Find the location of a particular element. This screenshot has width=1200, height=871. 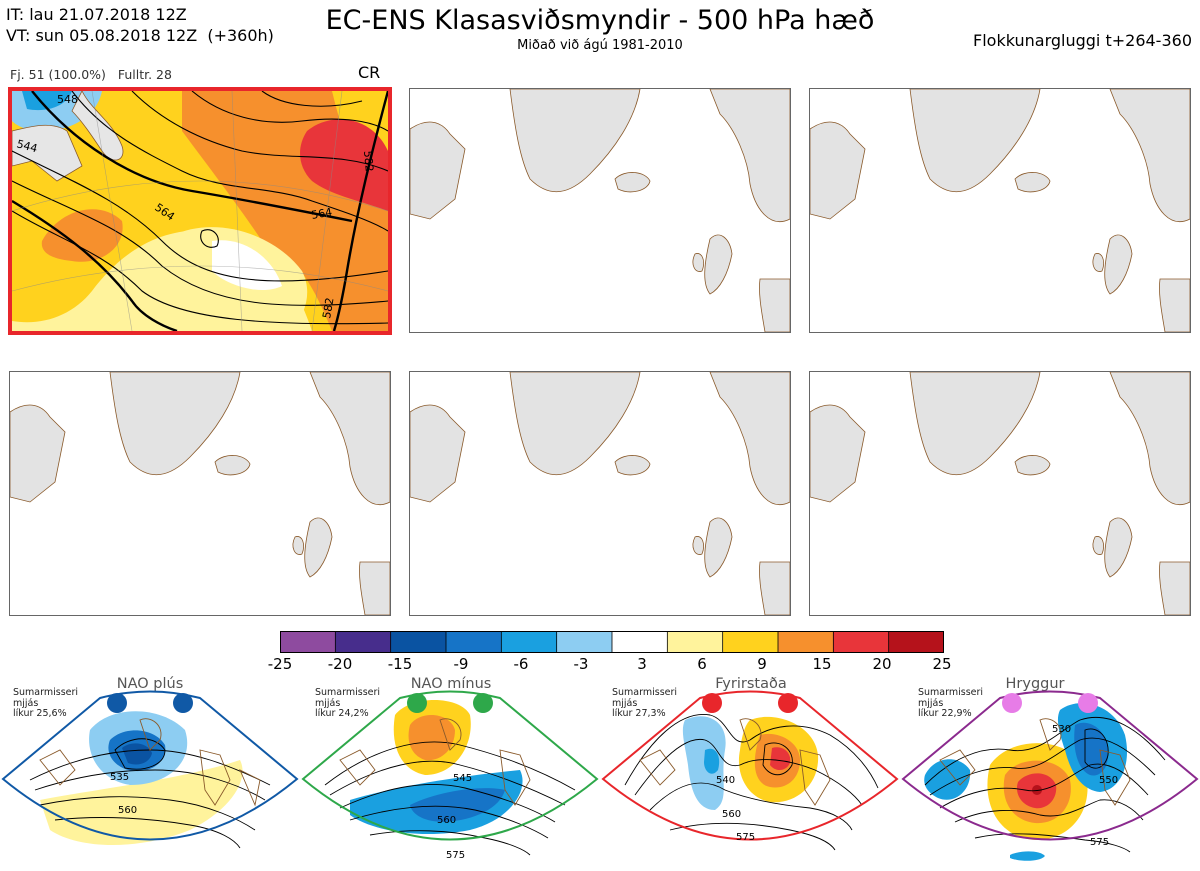

panel-label: CR is located at coordinates (369, 72).